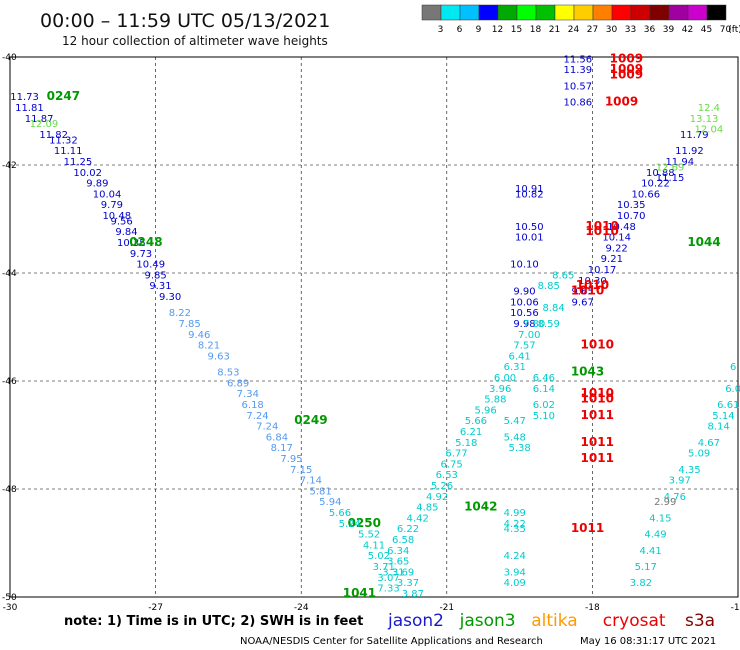 Image resolution: width=740 pixels, height=650 pixels. Describe the element at coordinates (68, 151) in the screenshot. I see `wave-height-label: 11.11` at that location.